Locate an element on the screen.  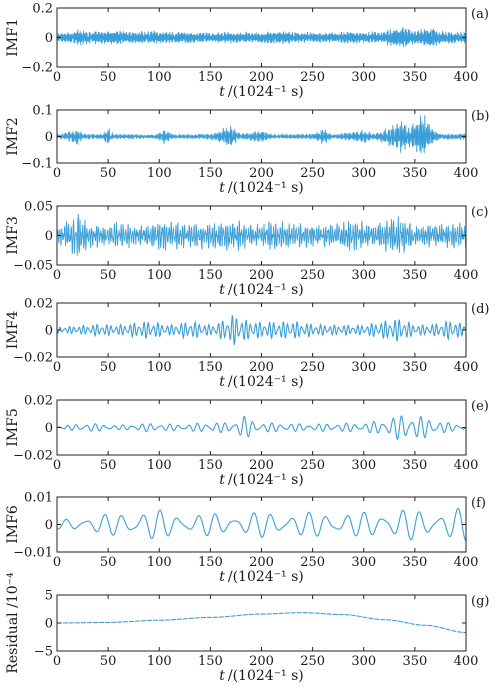
plot-frame is located at coordinates (261, 427).